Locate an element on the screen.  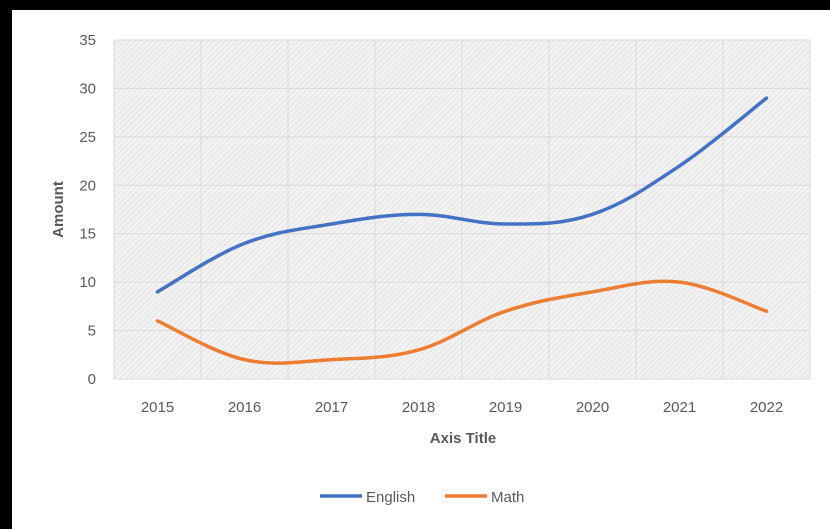
y-axis-title: Amount is located at coordinates (58, 209).